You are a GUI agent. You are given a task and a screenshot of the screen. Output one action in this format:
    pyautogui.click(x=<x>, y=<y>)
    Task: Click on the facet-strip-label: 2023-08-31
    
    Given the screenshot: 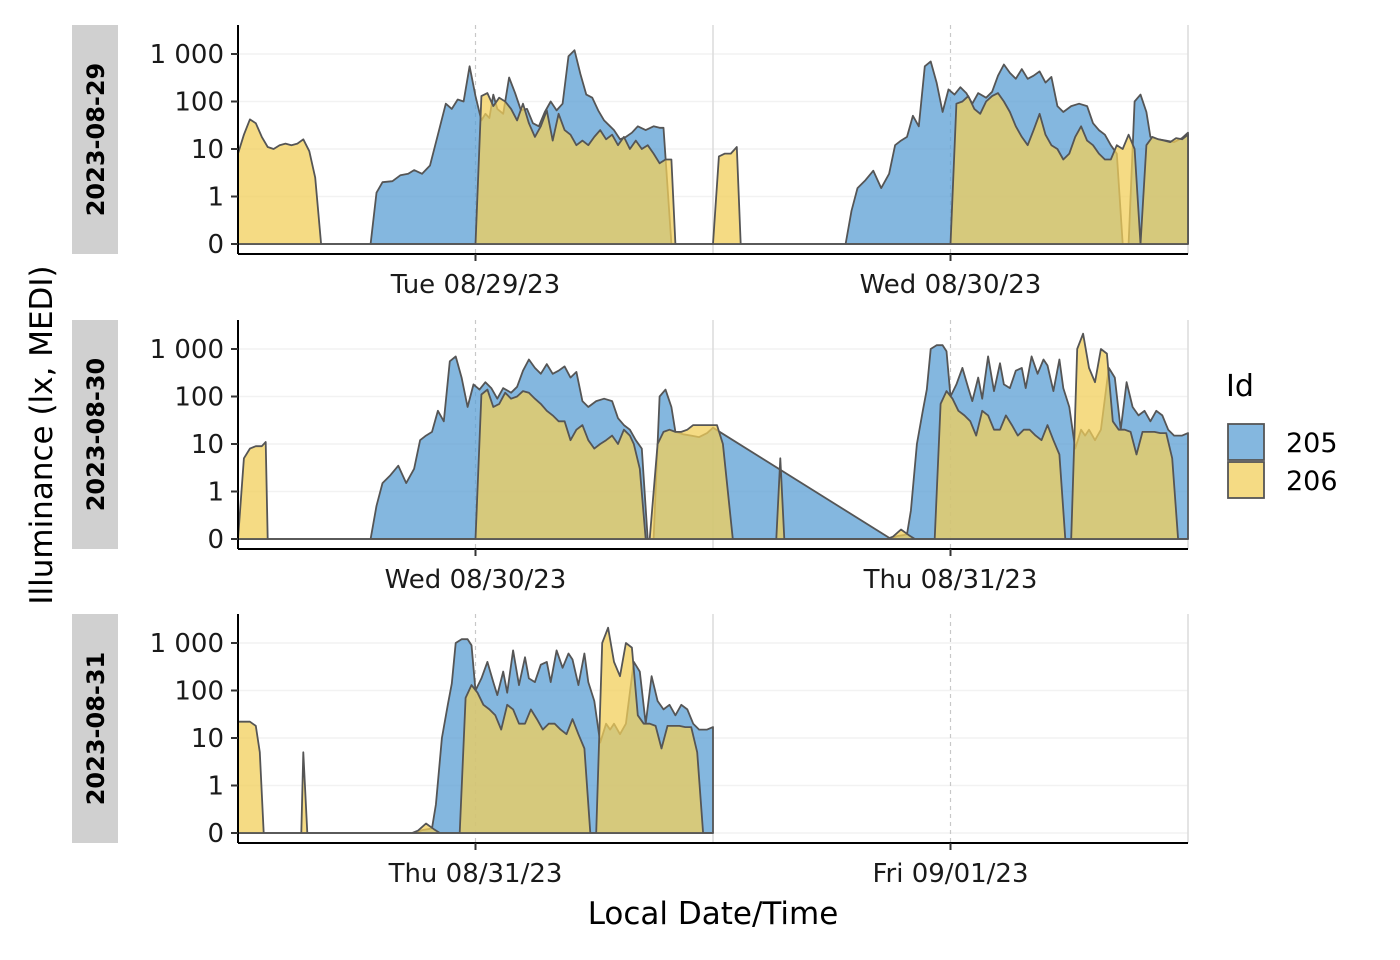 What is the action you would take?
    pyautogui.click(x=96, y=729)
    